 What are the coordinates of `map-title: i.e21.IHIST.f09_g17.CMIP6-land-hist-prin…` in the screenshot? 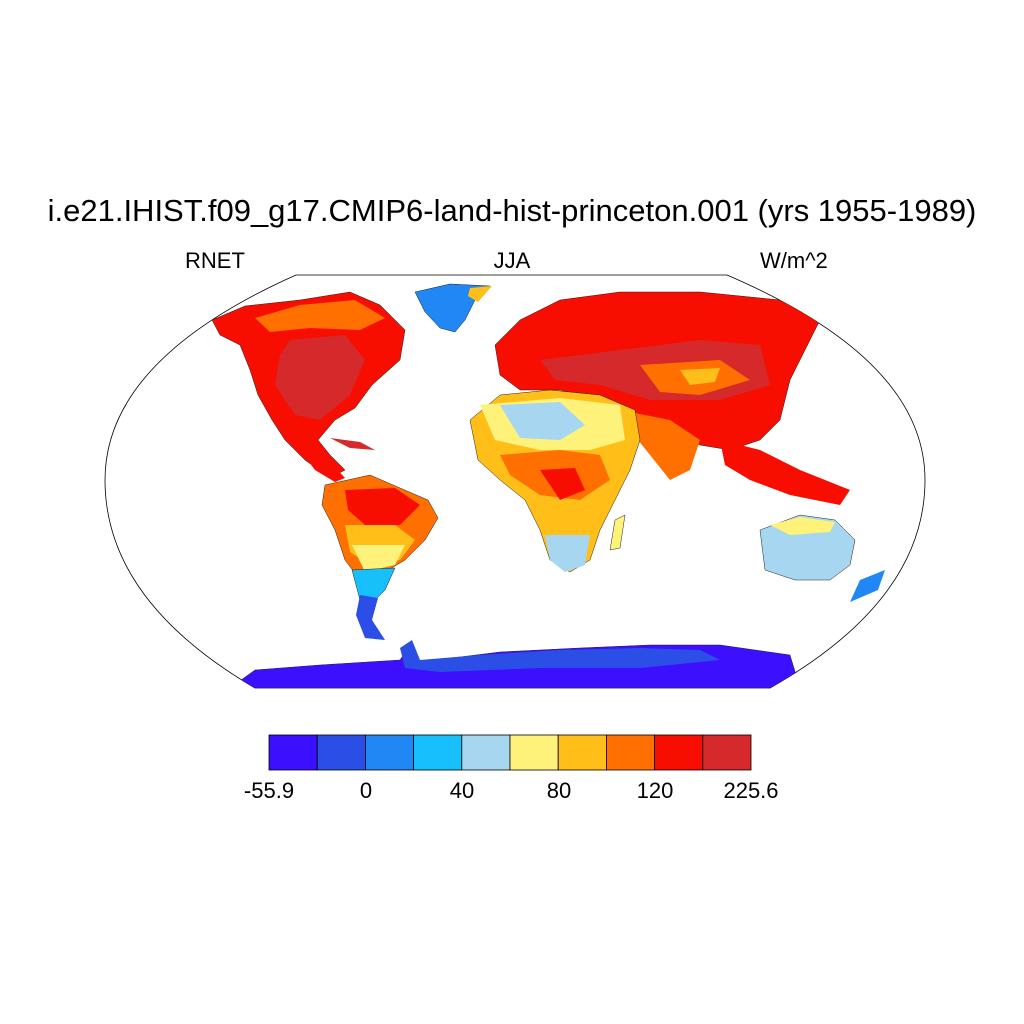 It's located at (512, 210).